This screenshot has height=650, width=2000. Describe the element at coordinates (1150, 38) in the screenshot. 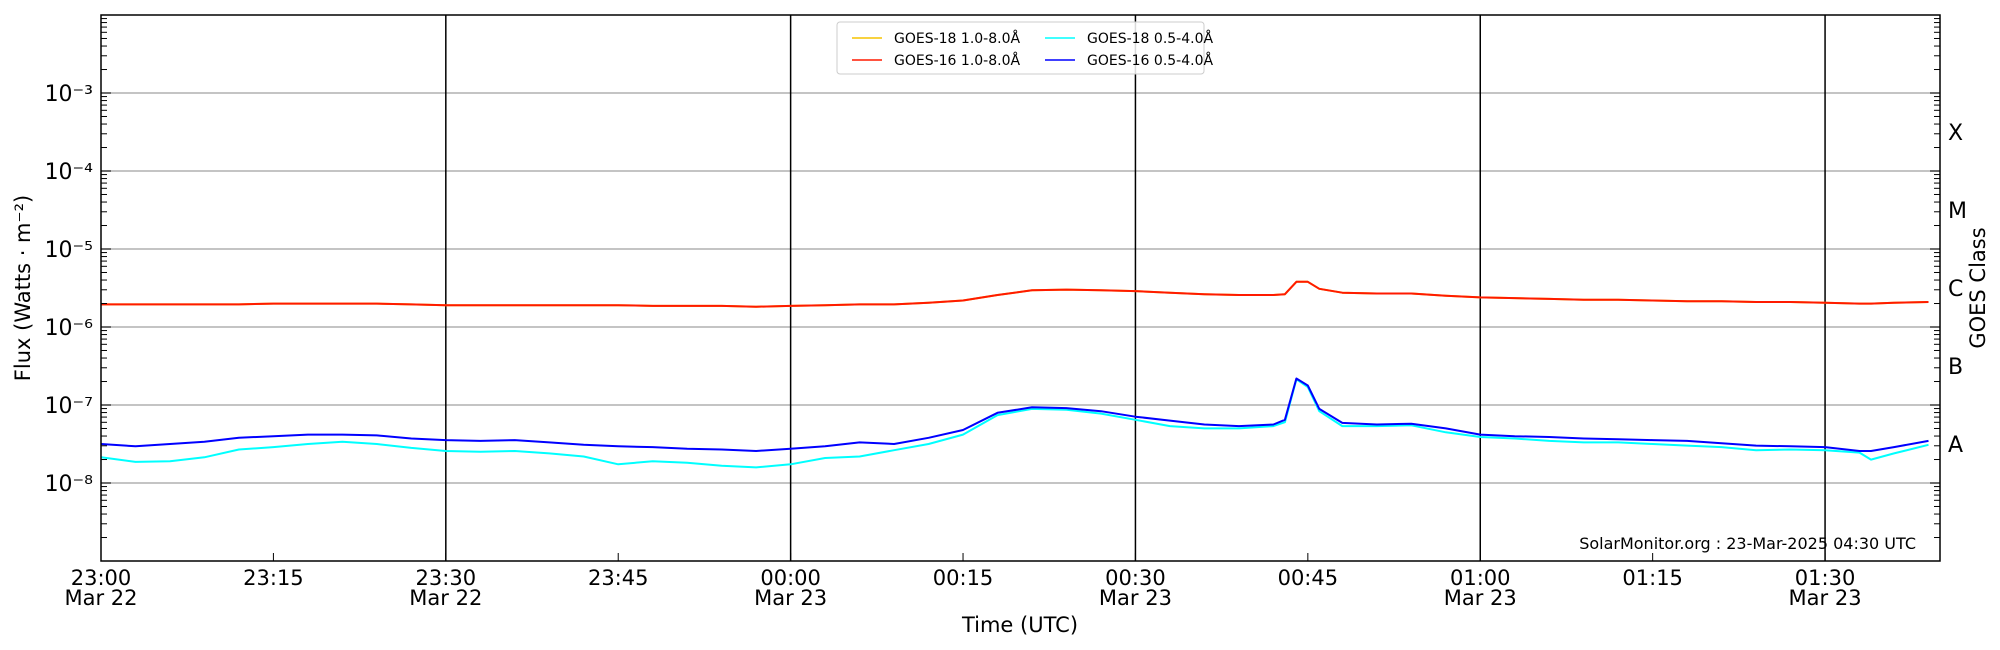

I see `legend-label: GOES-18 0.5-4.0Å` at that location.